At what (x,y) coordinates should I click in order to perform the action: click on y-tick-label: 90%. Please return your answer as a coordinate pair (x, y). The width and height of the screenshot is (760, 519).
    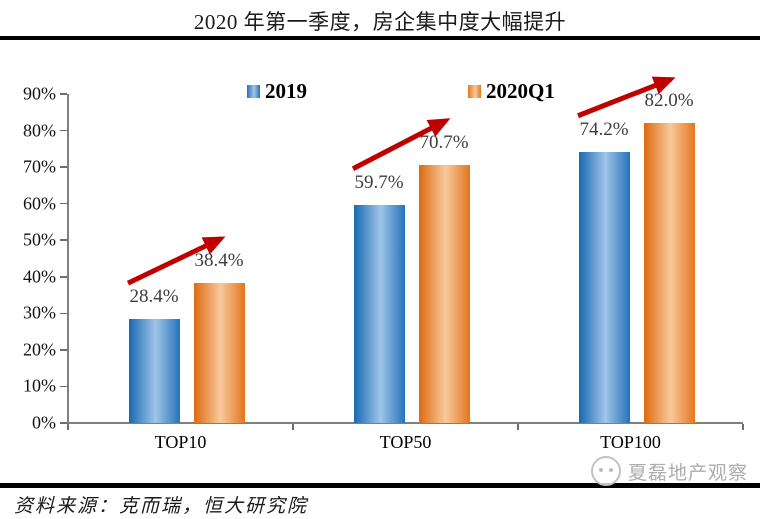
    Looking at the image, I should click on (39, 93).